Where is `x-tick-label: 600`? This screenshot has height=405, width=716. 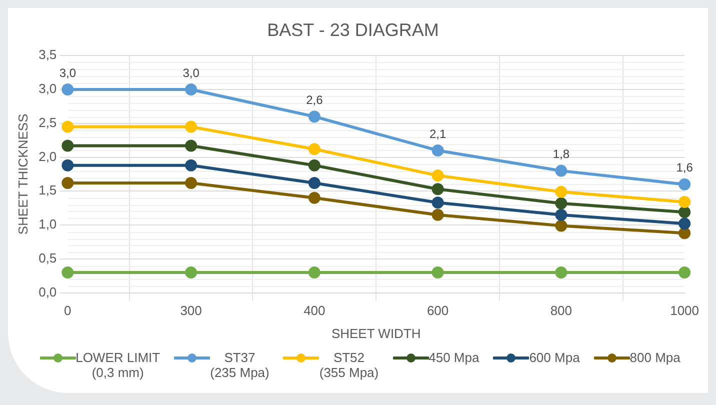 x-tick-label: 600 is located at coordinates (437, 310).